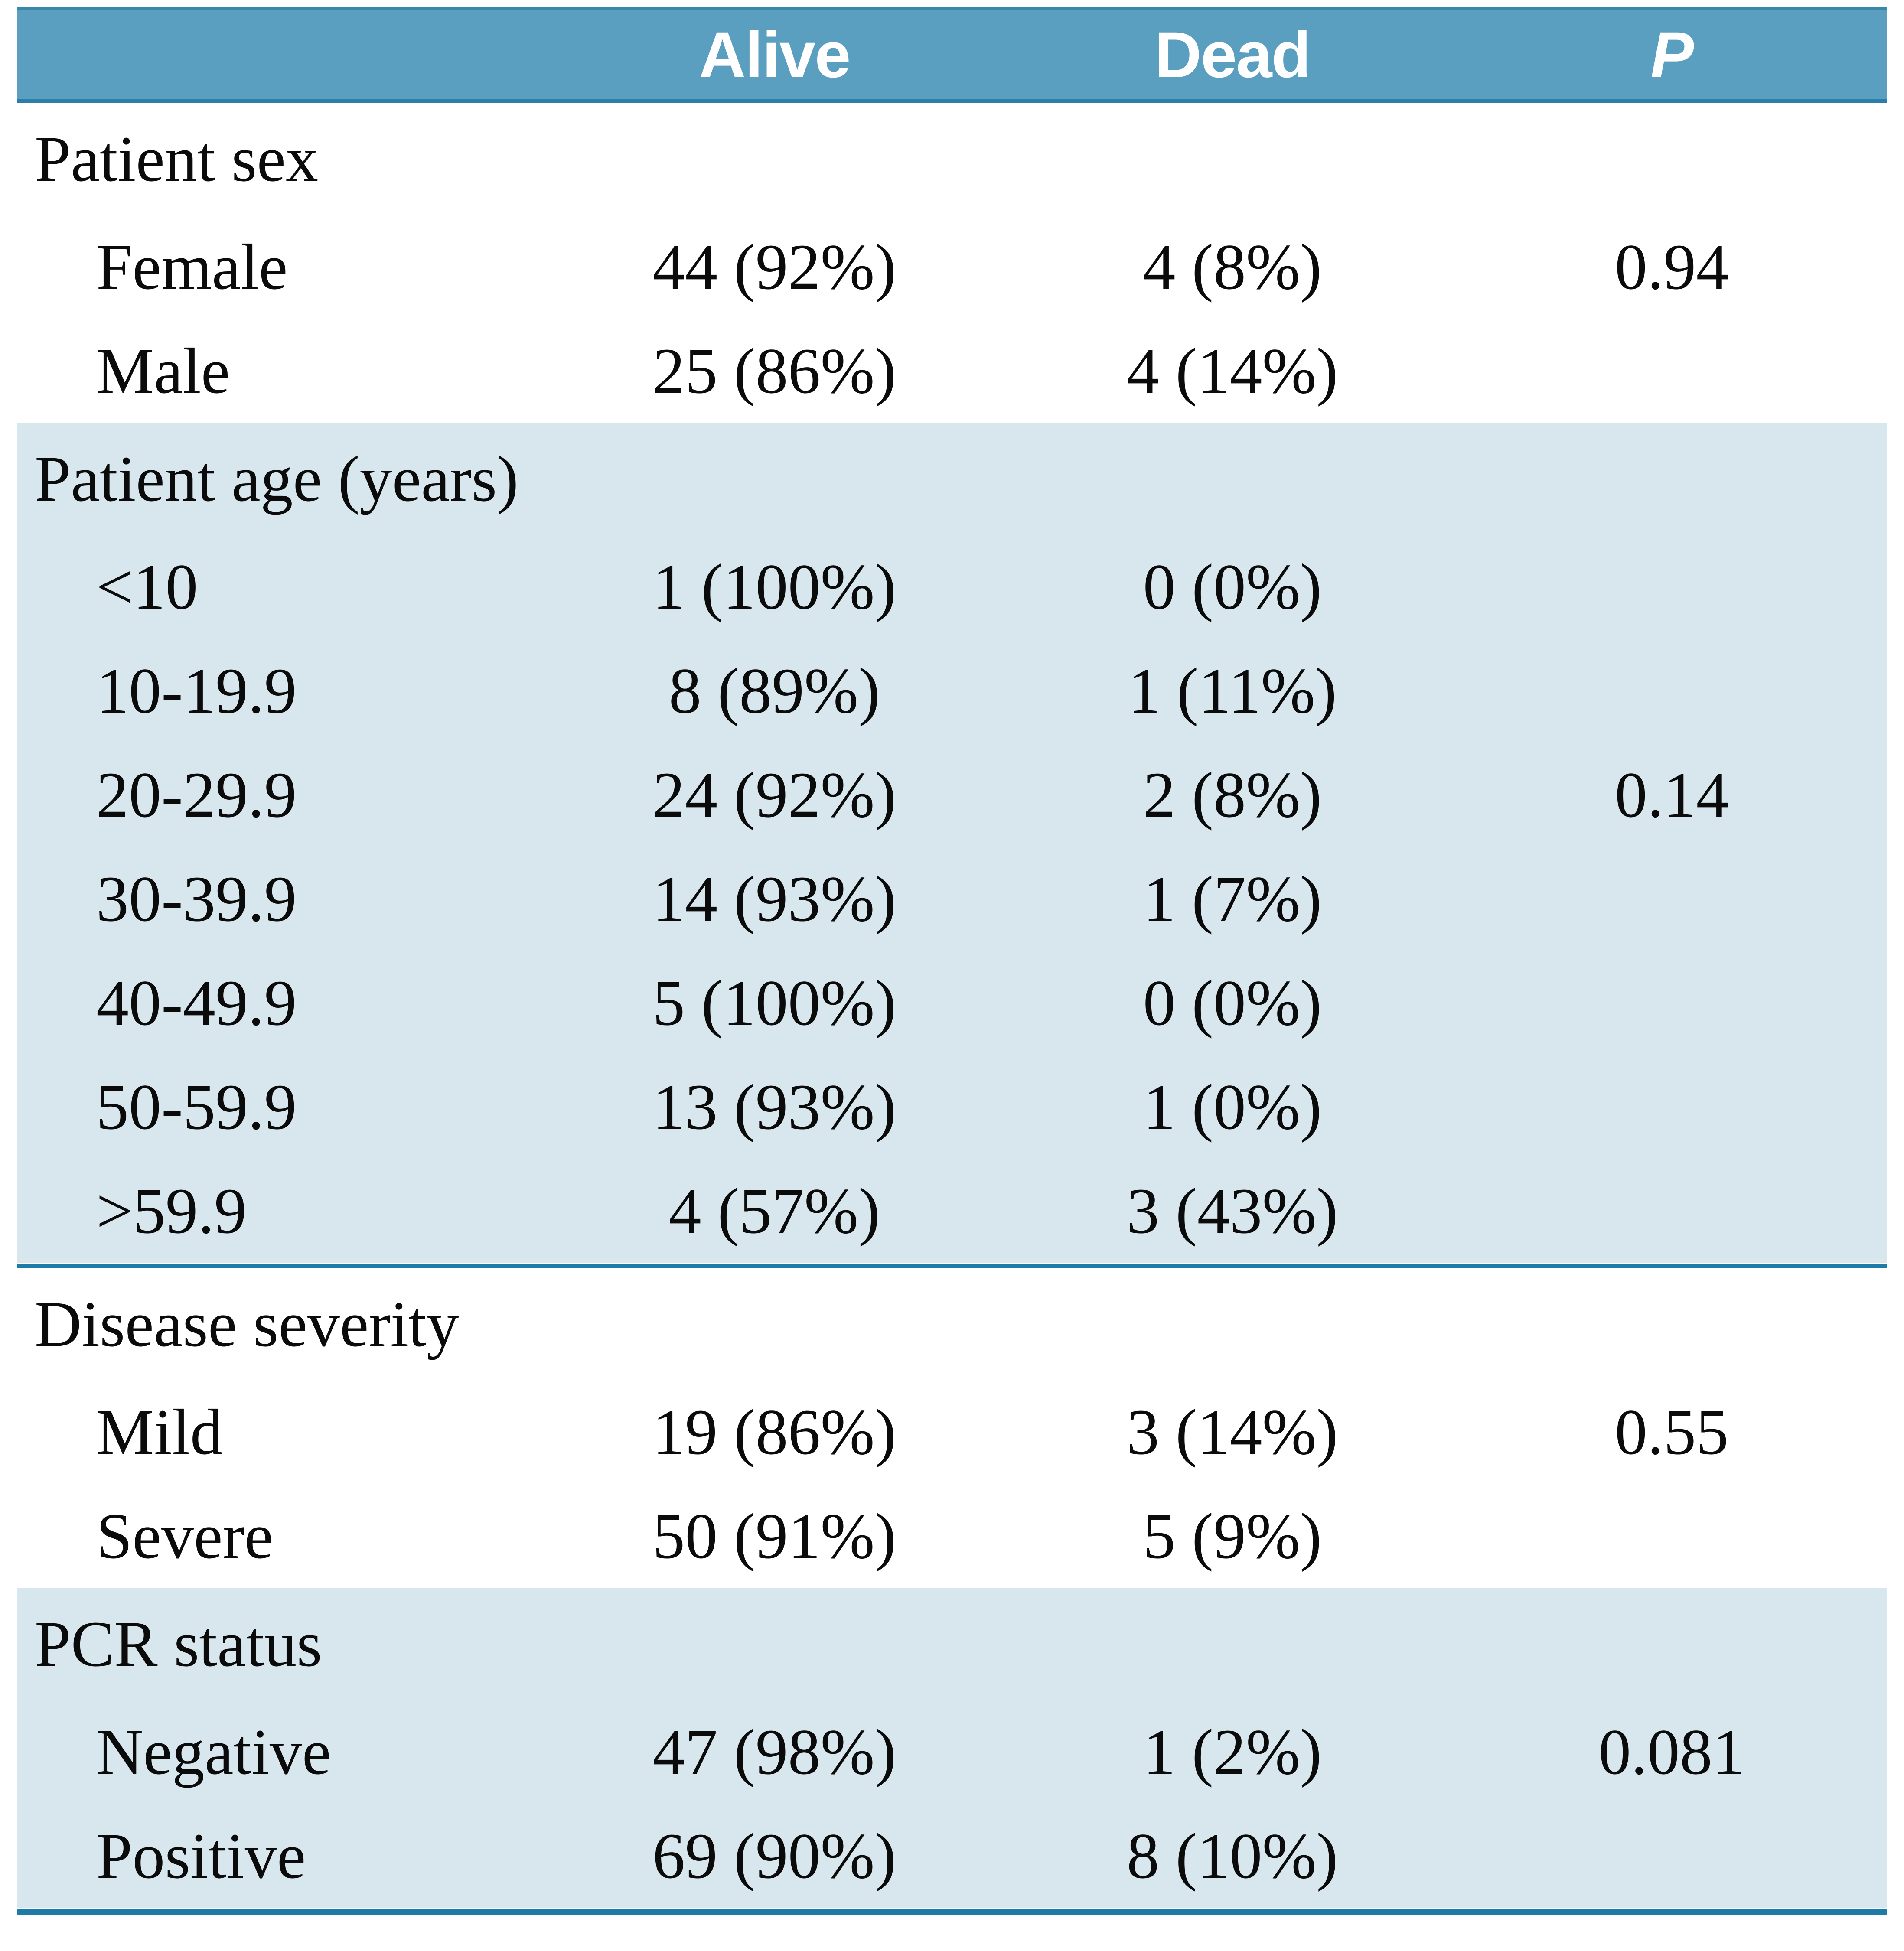 This screenshot has width=1904, height=1951. I want to click on alive-value: 69 (90%), so click(774, 1856).